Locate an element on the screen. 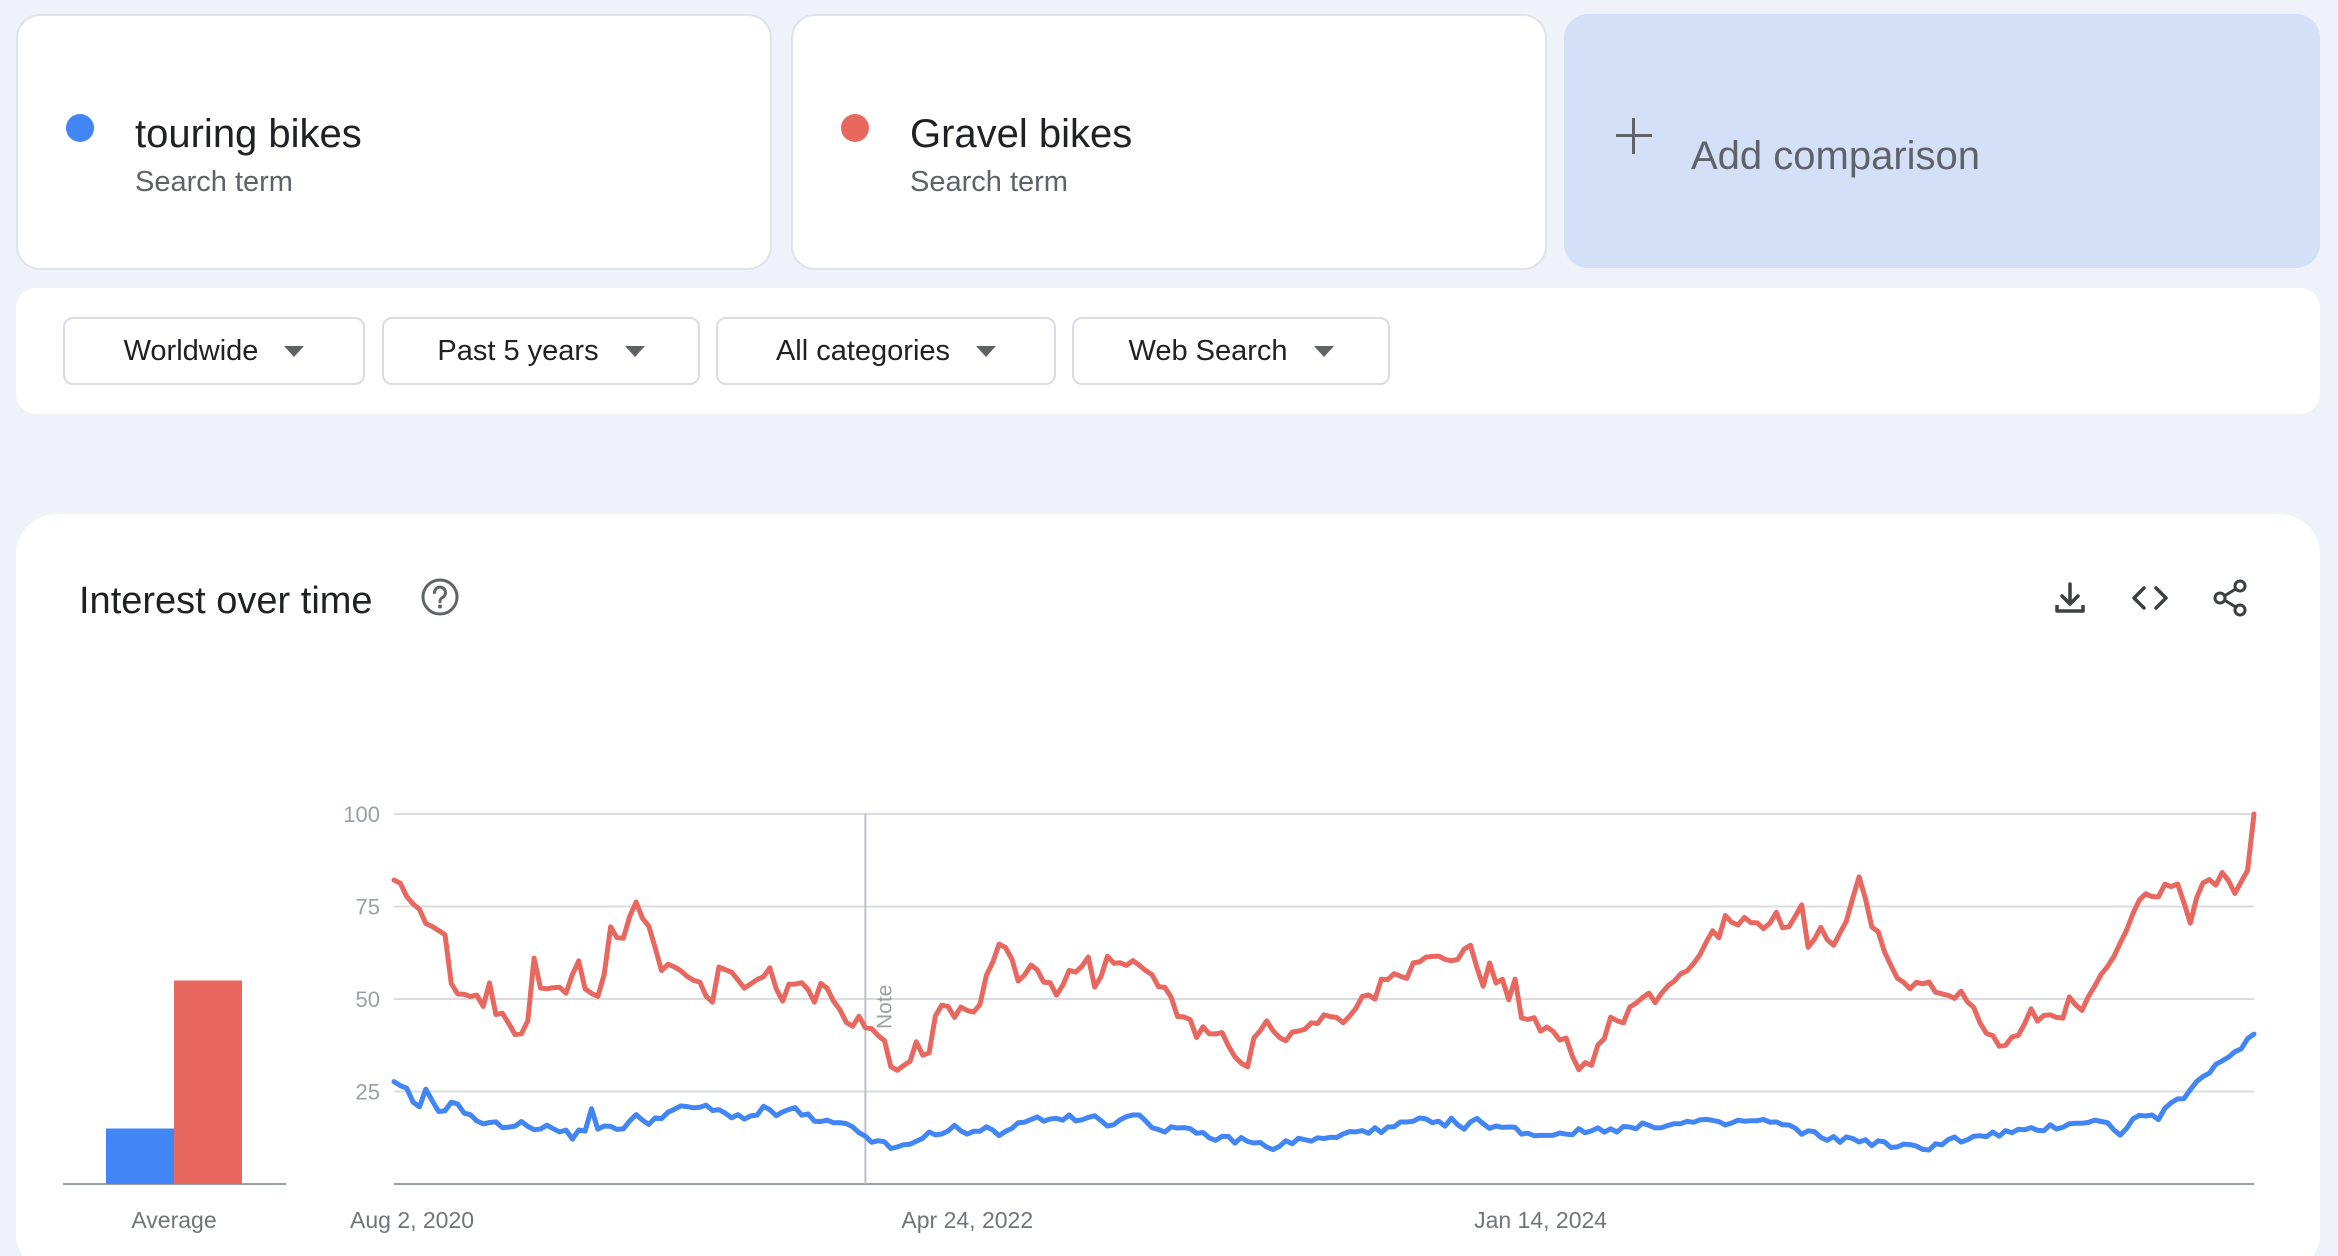 The height and width of the screenshot is (1256, 2338). x-tick-label: Jan 14, 2024 is located at coordinates (1540, 1220).